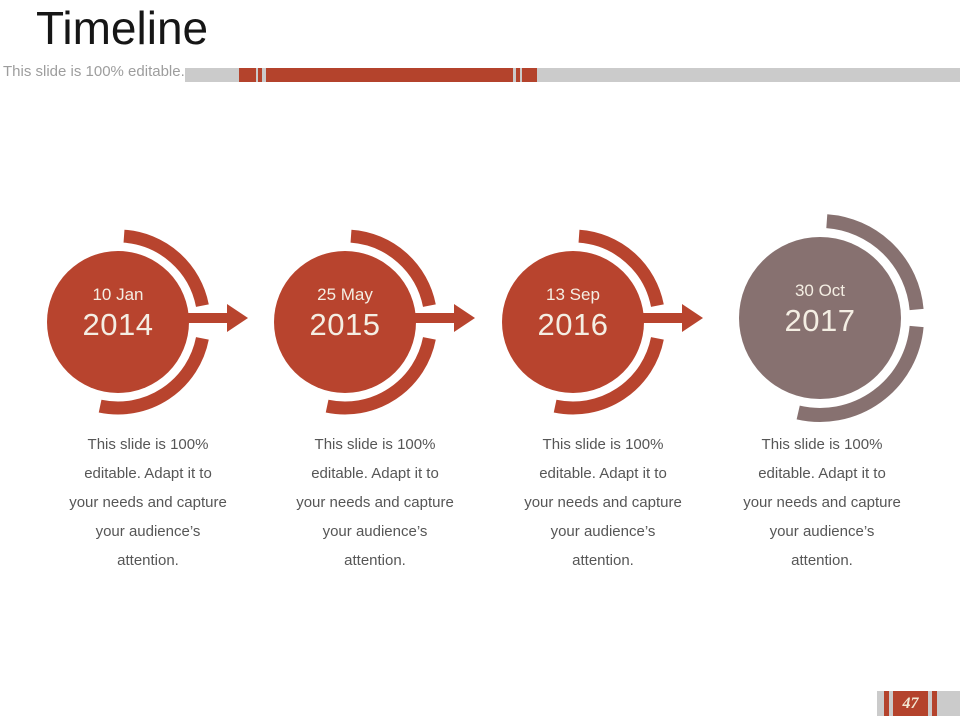 Image resolution: width=960 pixels, height=720 pixels. I want to click on milestone-year: 2016, so click(573, 324).